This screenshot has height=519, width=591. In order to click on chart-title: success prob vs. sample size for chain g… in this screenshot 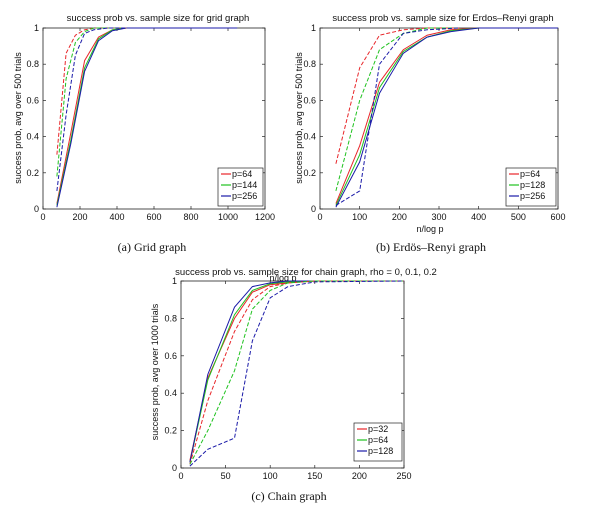, I will do `click(306, 272)`.